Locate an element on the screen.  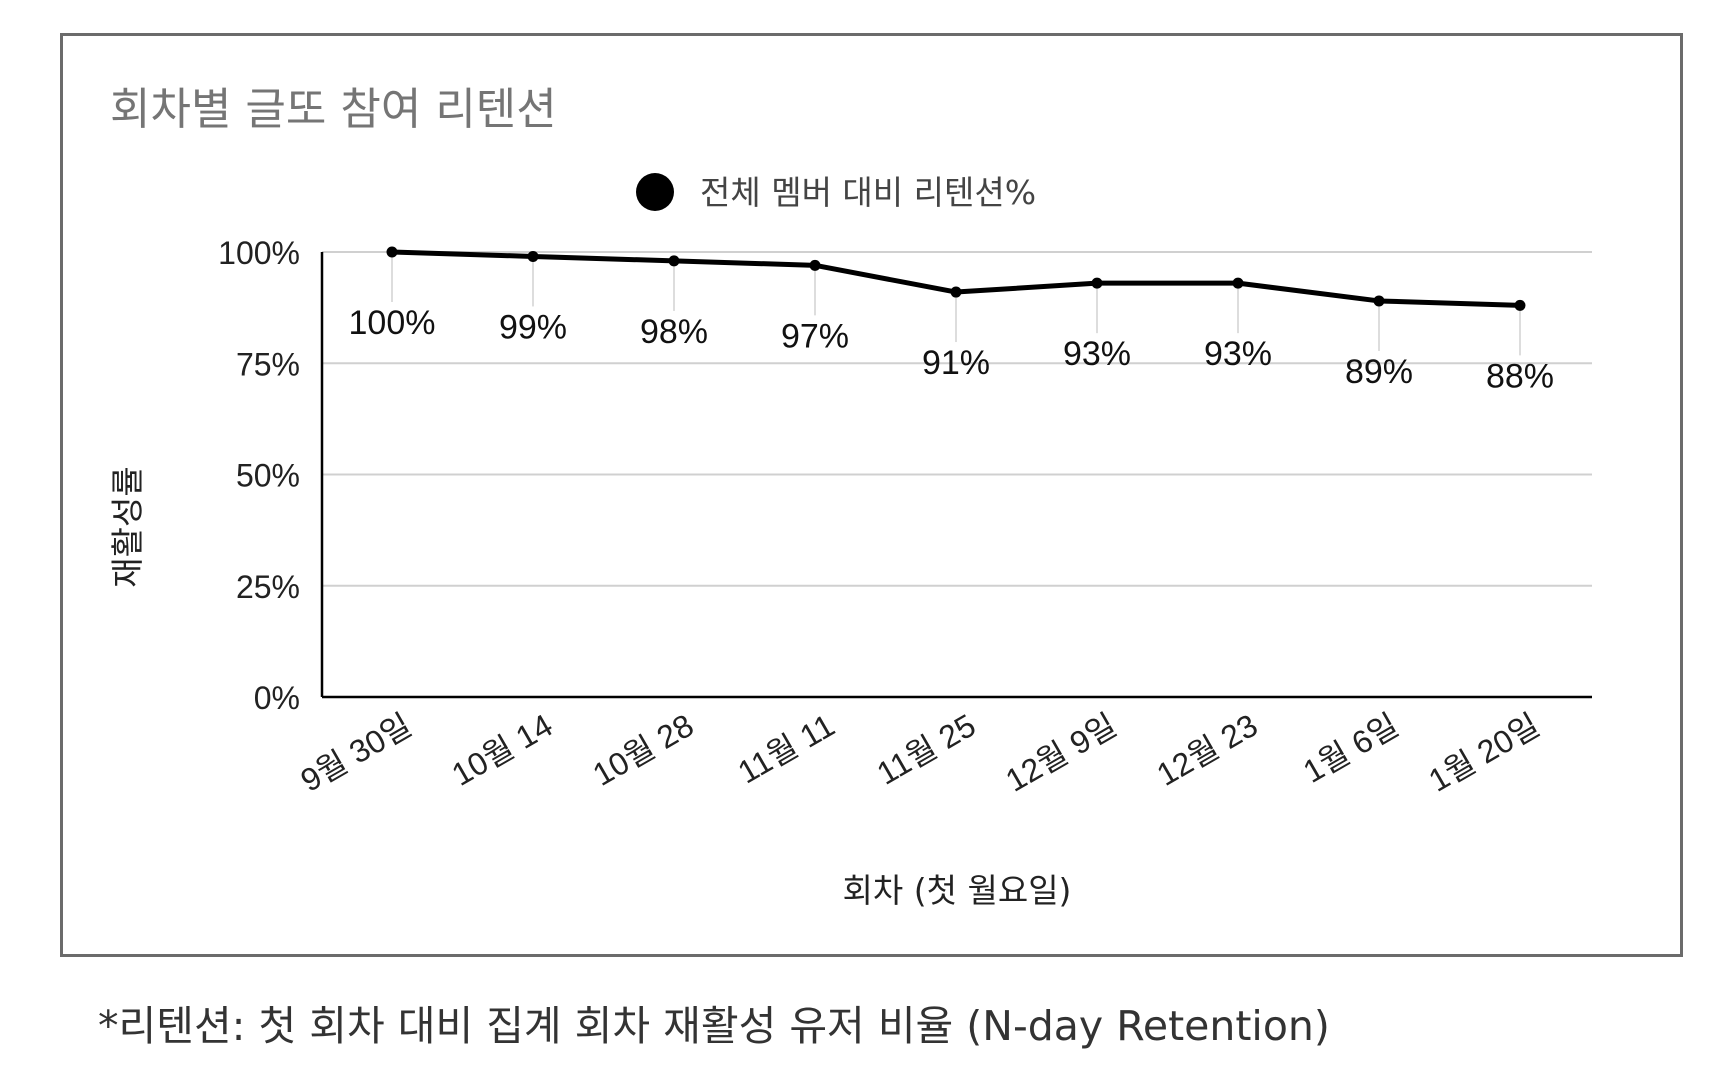
x-tick-label: 1월 6일 is located at coordinates (1351, 748).